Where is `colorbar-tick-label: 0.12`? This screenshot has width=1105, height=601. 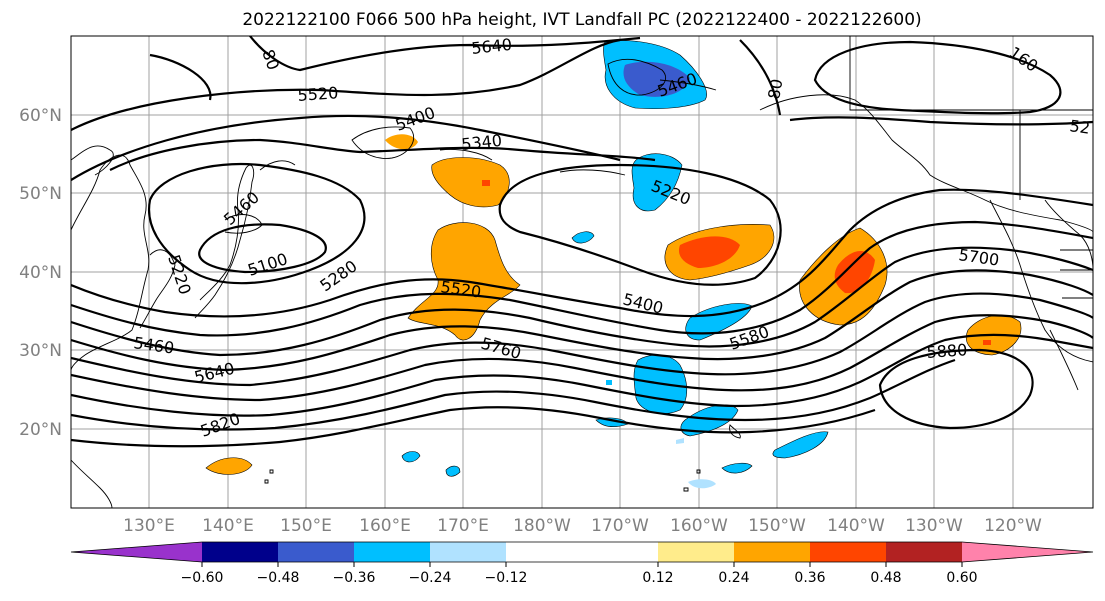 colorbar-tick-label: 0.12 is located at coordinates (657, 578).